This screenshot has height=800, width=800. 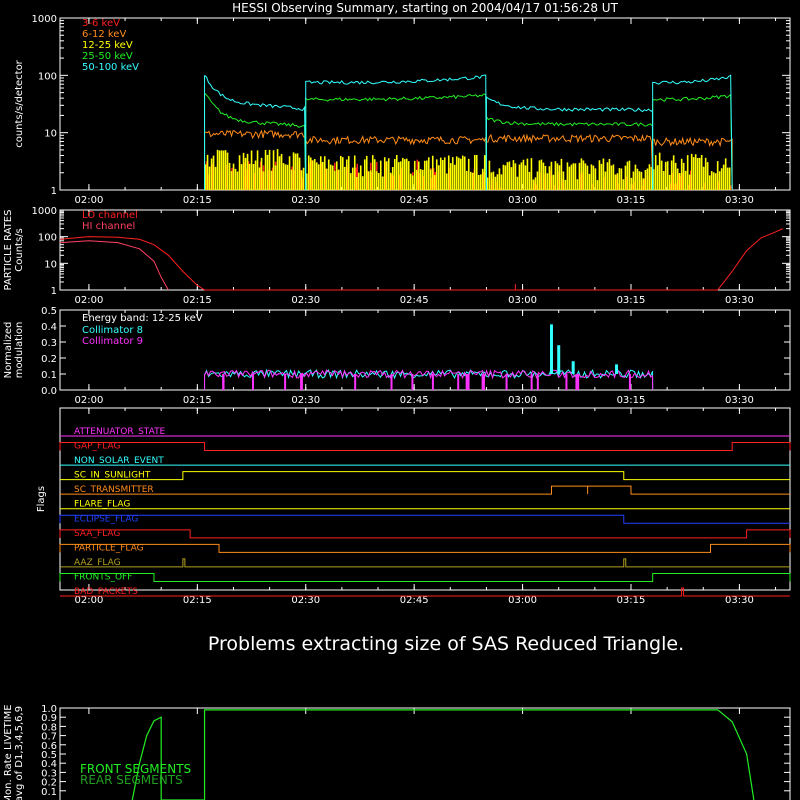 What do you see at coordinates (49, 727) in the screenshot?
I see `y-tick-label: 0.8` at bounding box center [49, 727].